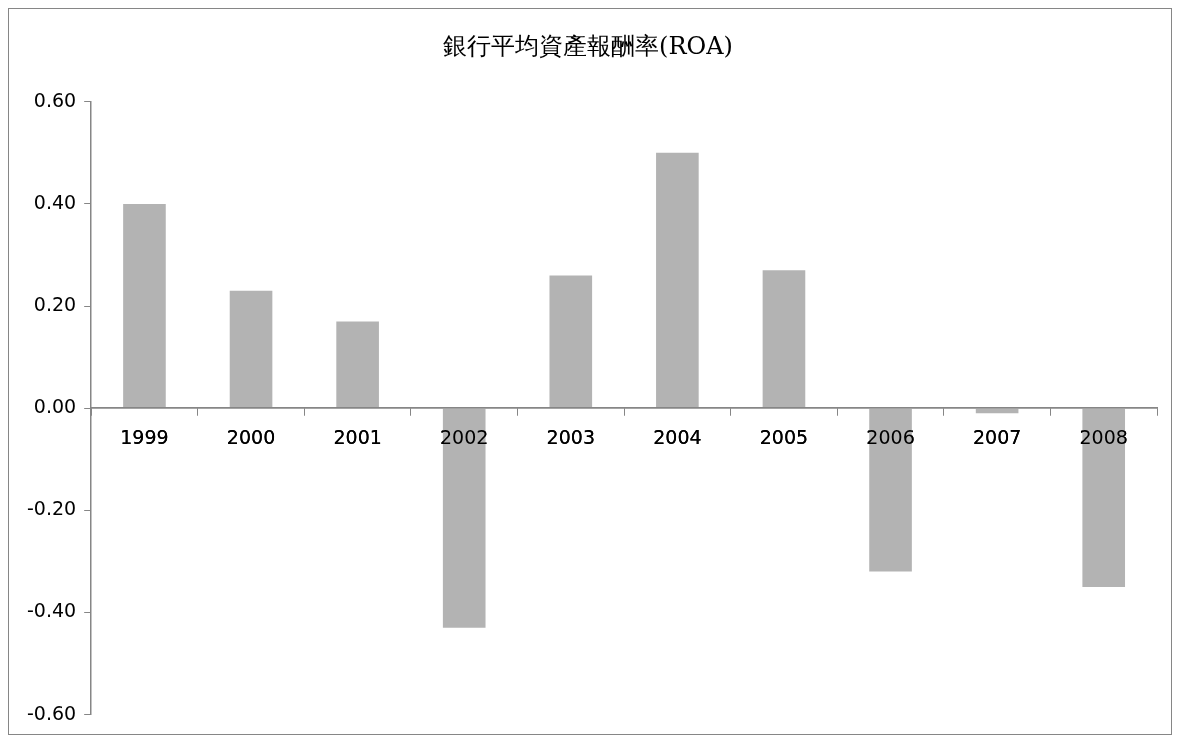  Describe the element at coordinates (357, 436) in the screenshot. I see `x-tick-label: 2001` at that location.